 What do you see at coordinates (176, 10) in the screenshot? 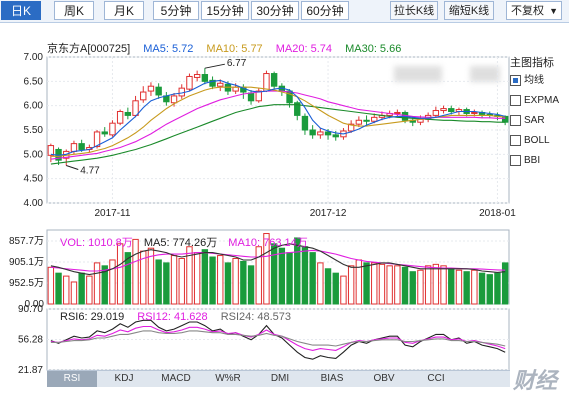
I see `tab-5min: 5分钟` at bounding box center [176, 10].